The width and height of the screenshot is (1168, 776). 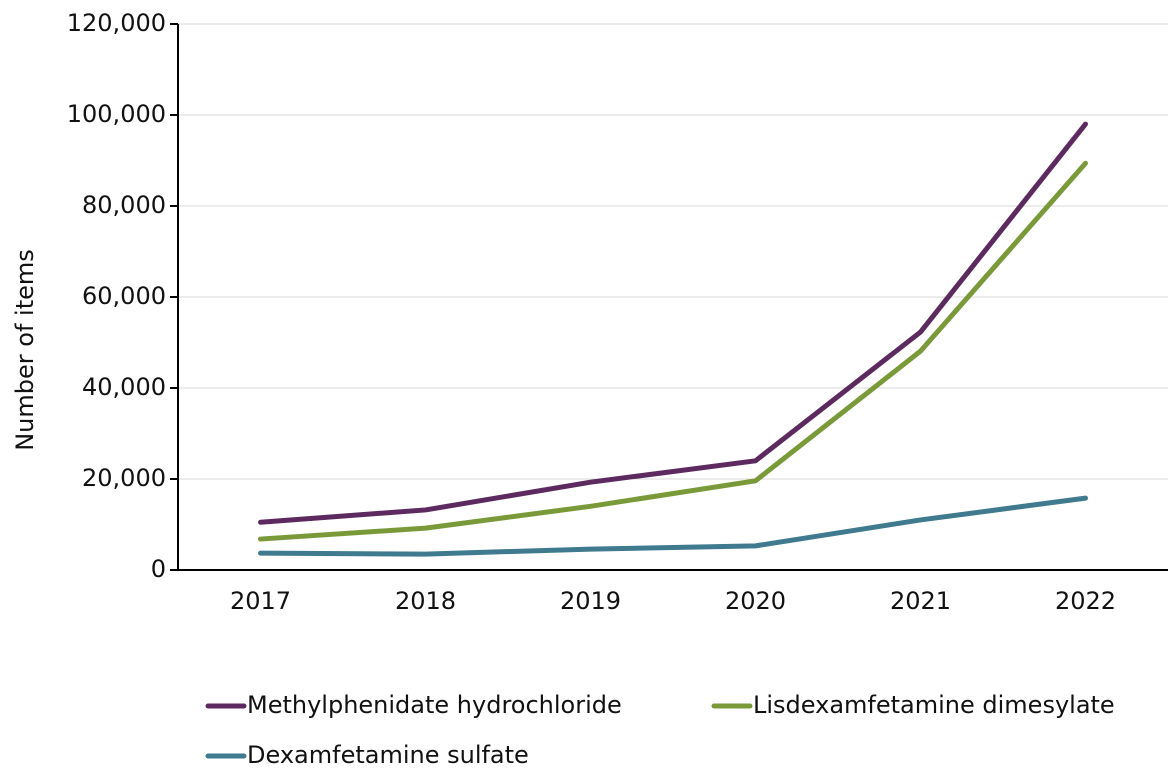 I want to click on x-tick-label: 2019, so click(x=590, y=601).